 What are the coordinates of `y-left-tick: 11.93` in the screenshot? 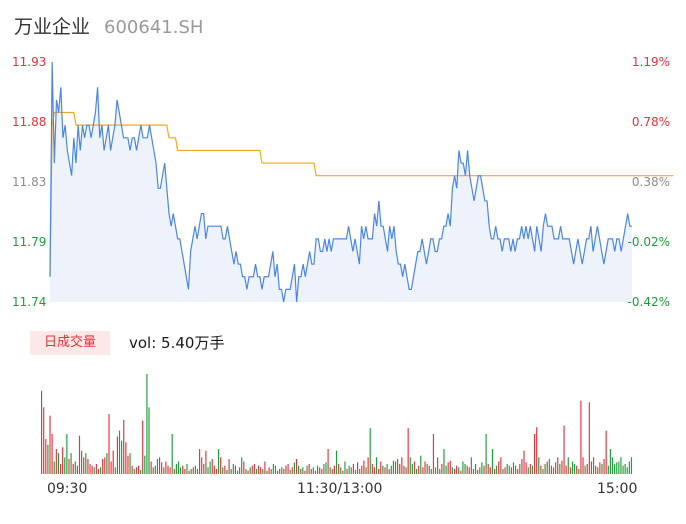 It's located at (29, 62).